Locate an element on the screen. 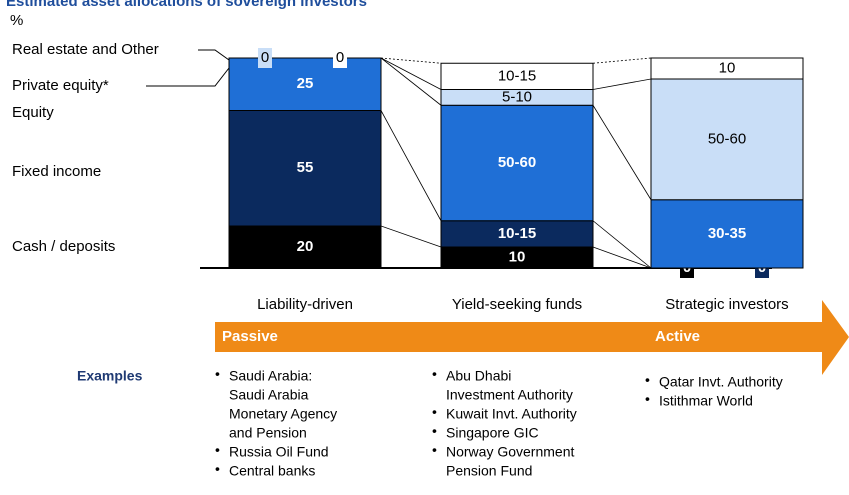  example-item: Russia Oil Fund is located at coordinates (279, 452).